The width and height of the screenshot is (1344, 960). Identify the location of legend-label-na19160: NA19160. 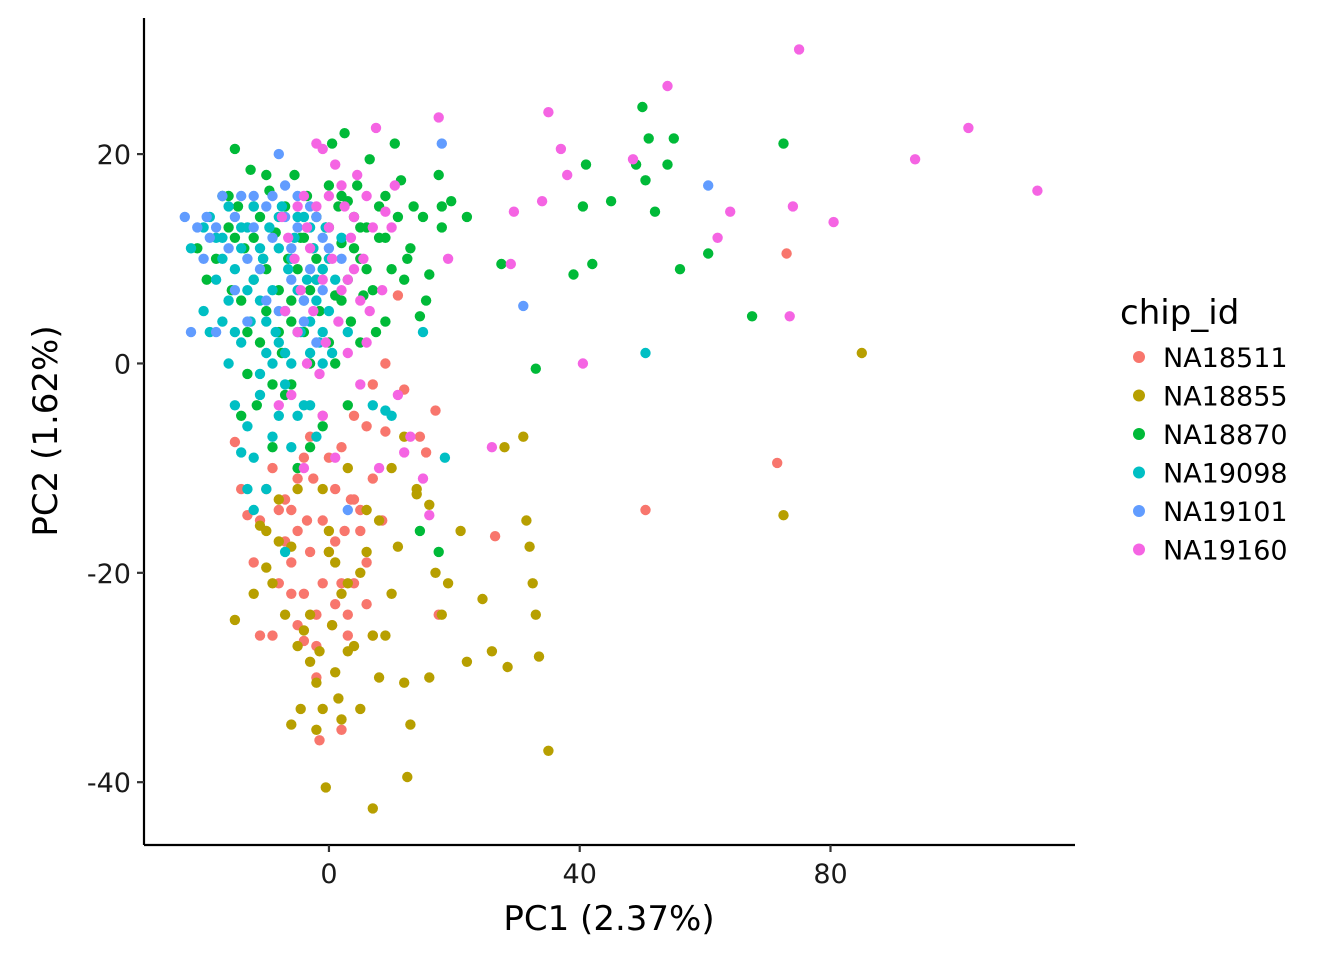
(1225, 551).